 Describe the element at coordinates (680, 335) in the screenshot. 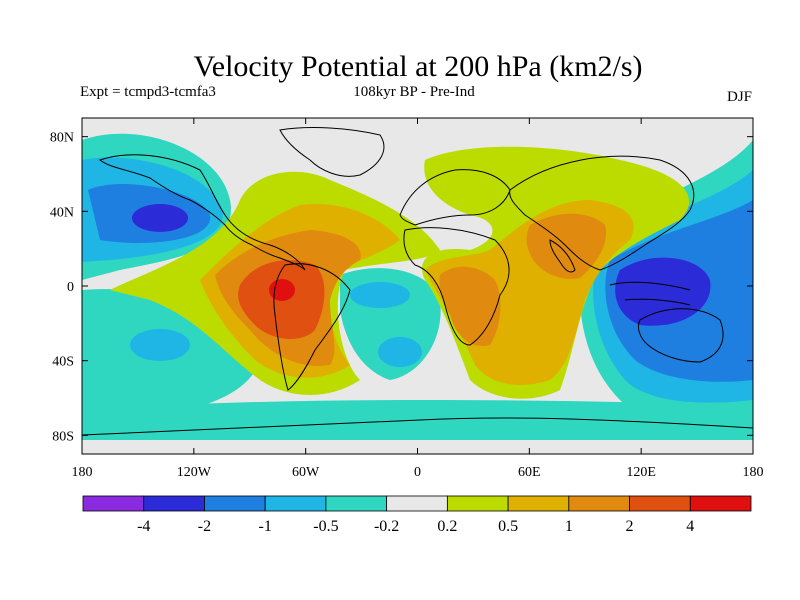

I see `australia-coast` at that location.